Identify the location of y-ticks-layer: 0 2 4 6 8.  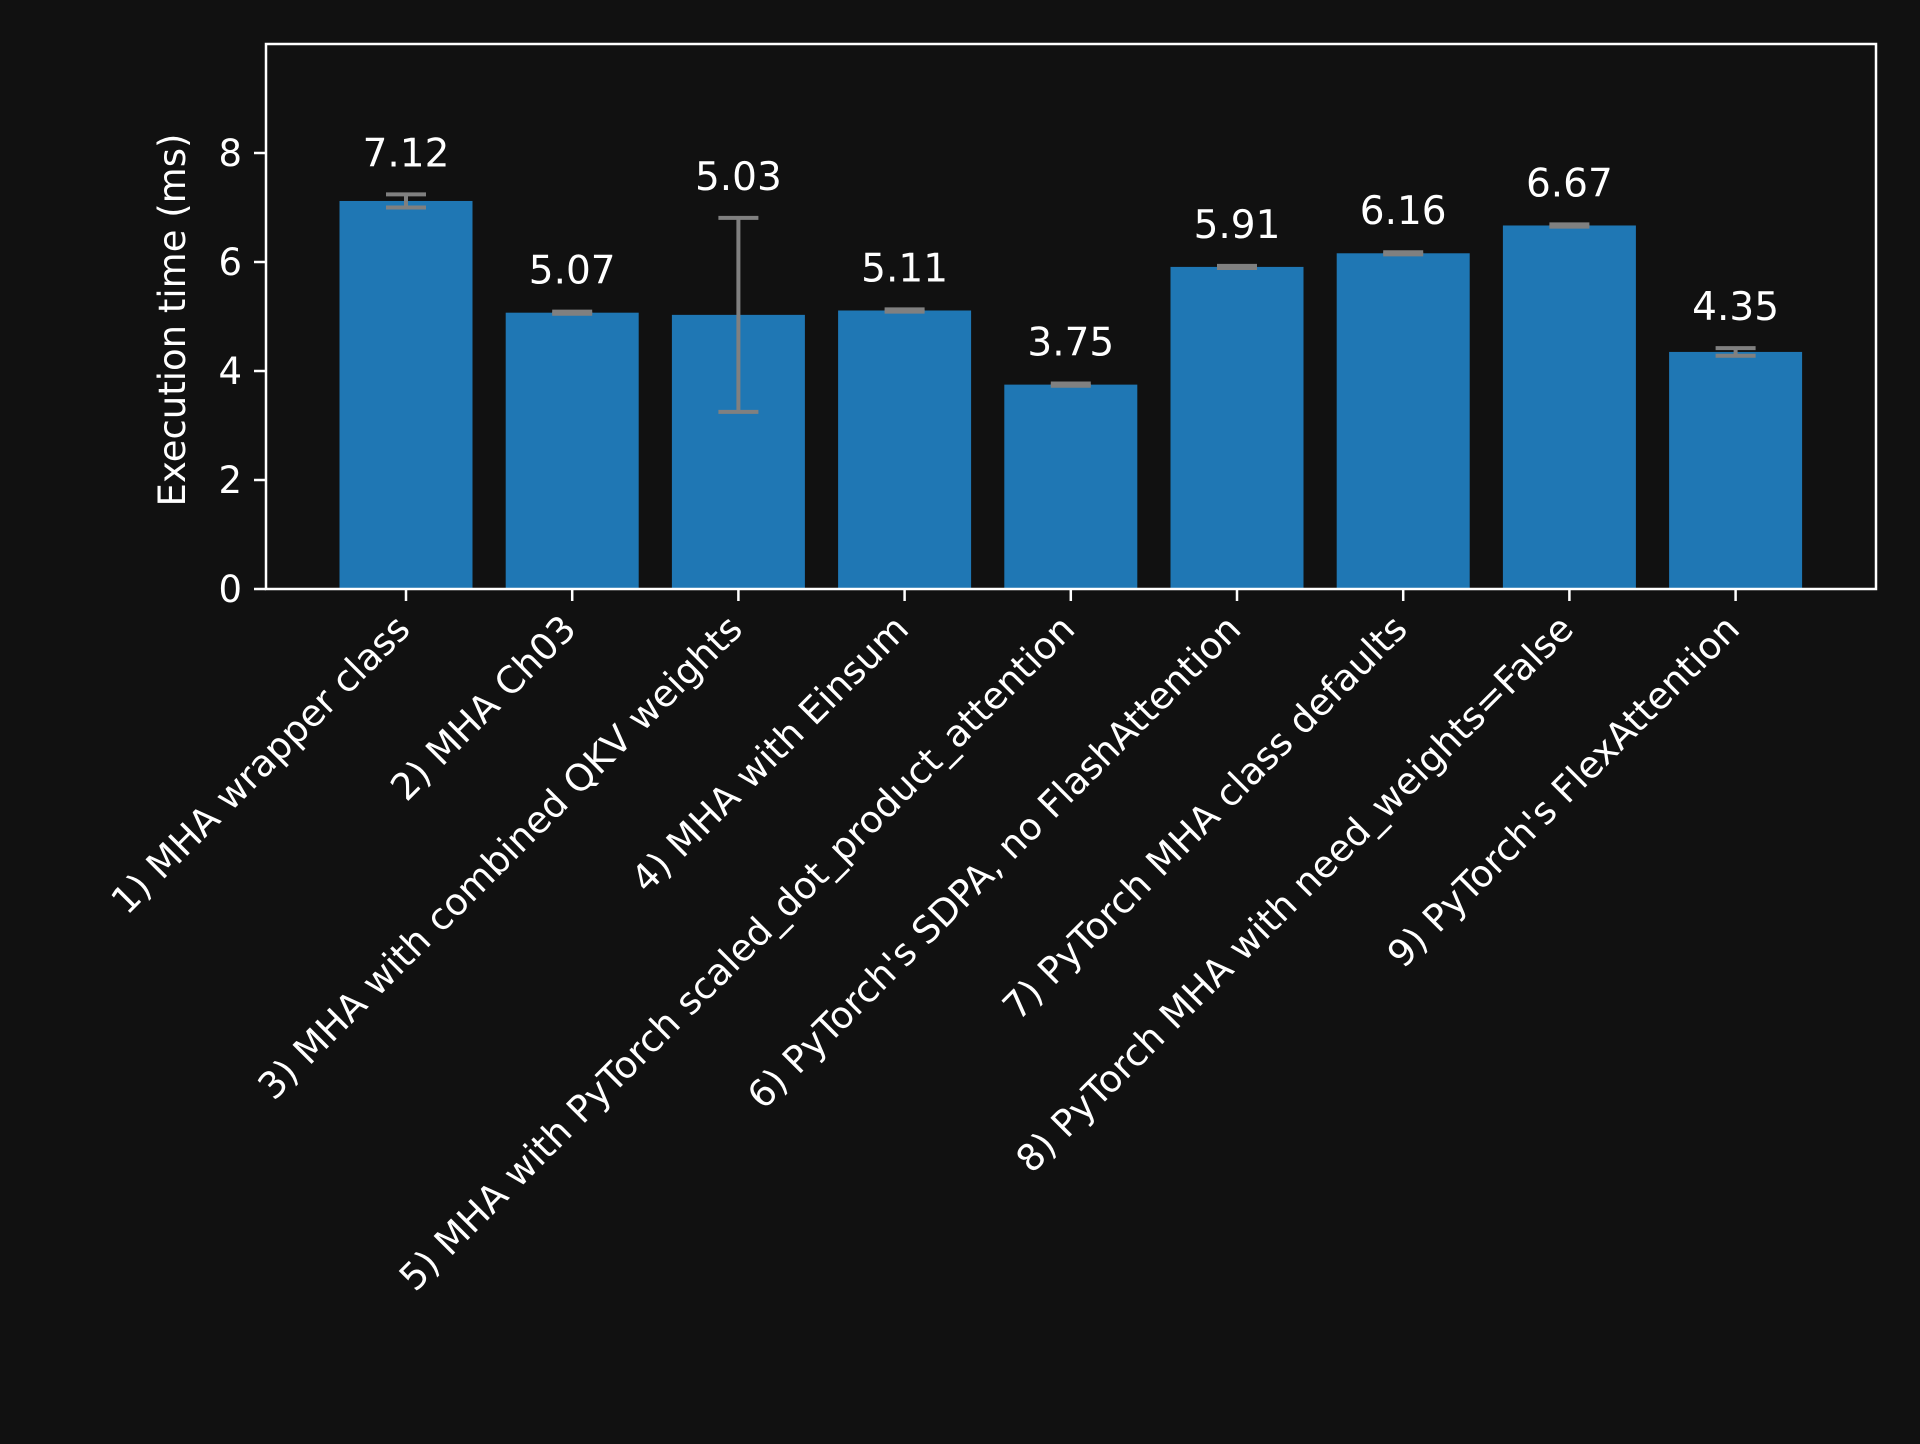
(242, 371).